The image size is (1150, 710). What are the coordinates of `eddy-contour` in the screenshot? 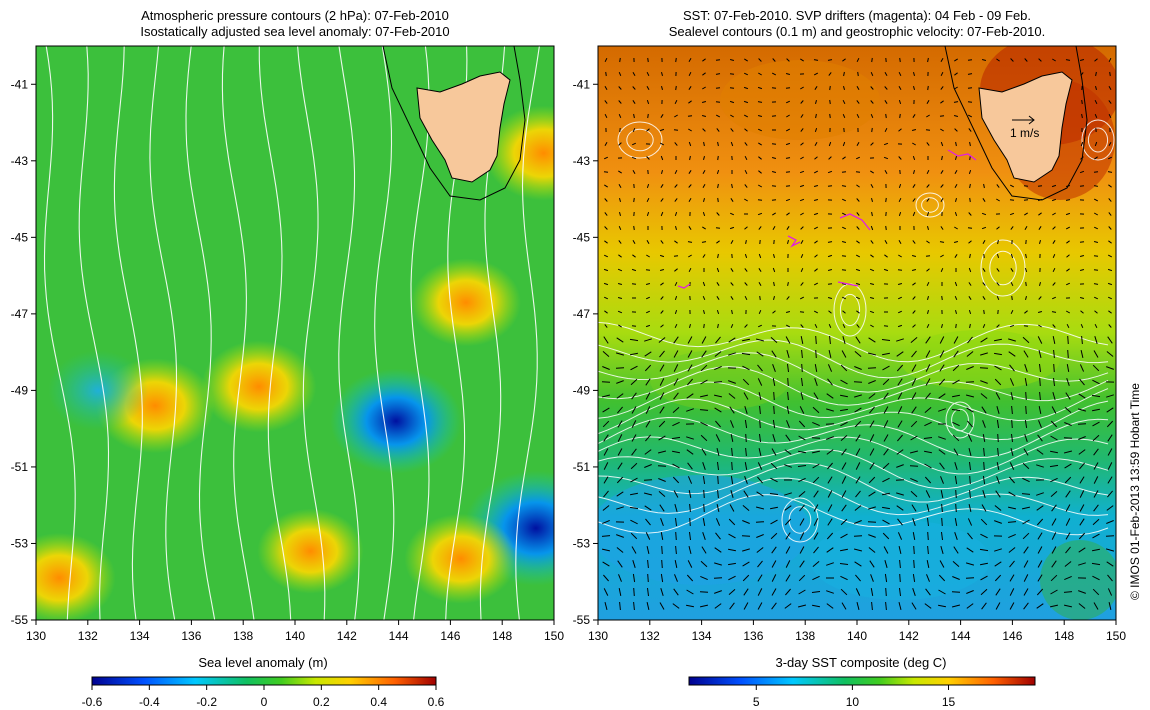 It's located at (640, 140).